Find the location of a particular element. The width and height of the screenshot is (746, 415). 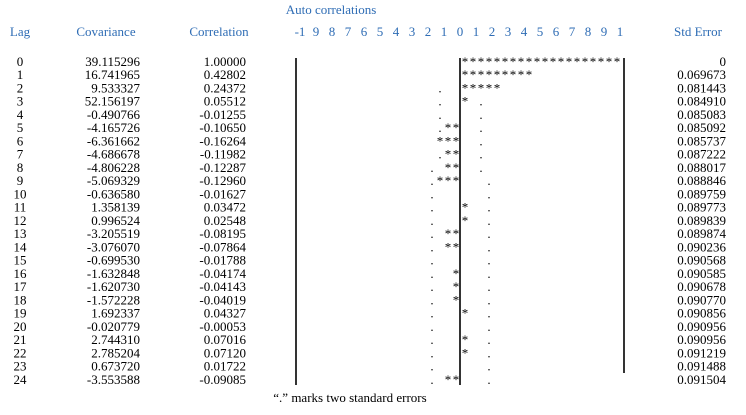

std-error: 0.084910 is located at coordinates (701, 101).